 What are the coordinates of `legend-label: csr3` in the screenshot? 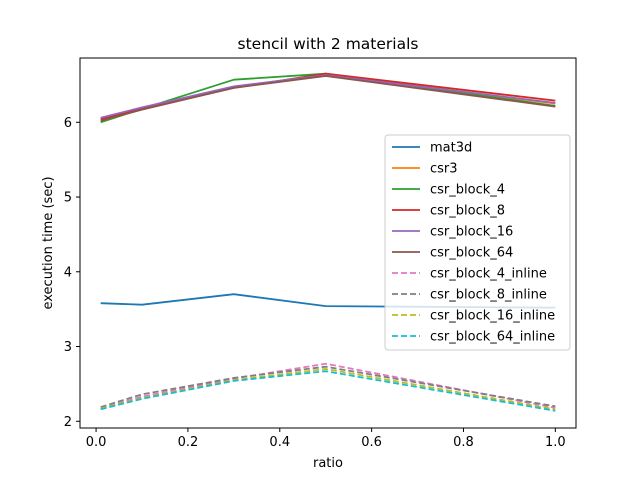 It's located at (444, 169).